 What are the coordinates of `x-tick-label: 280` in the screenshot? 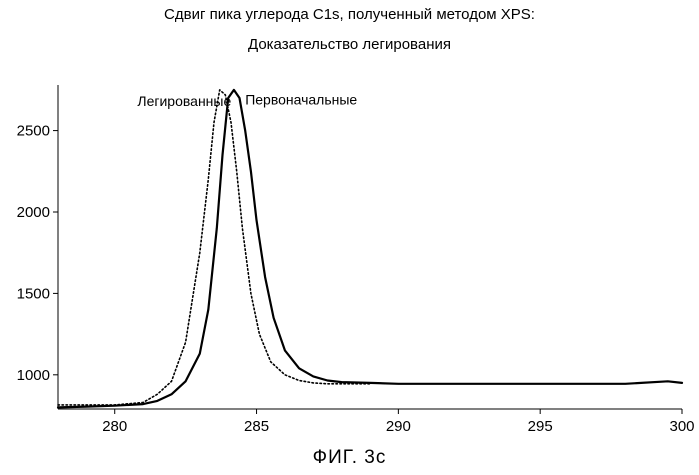 It's located at (114, 426).